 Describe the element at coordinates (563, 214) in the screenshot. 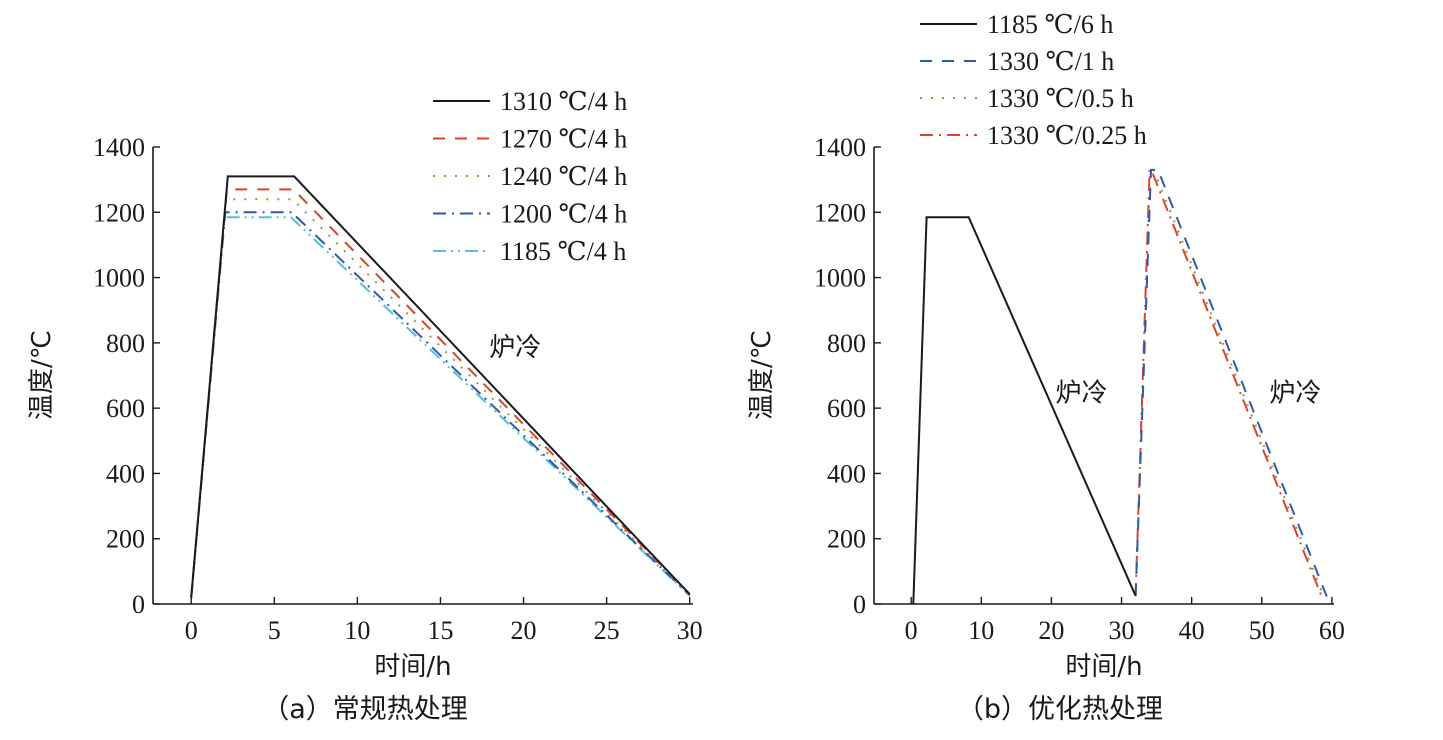

I see `legend-label: 1200 ℃/4 h` at that location.